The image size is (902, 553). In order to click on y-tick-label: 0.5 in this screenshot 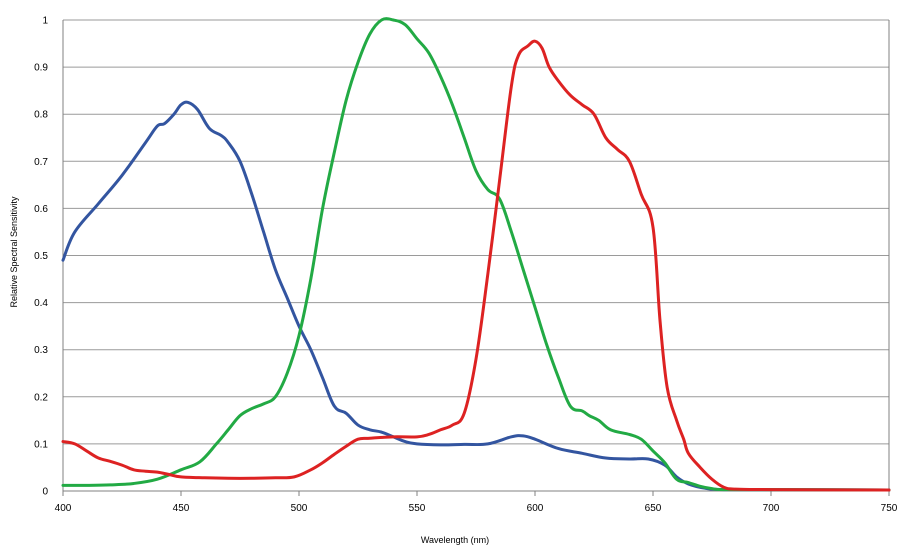, I will do `click(41, 256)`.